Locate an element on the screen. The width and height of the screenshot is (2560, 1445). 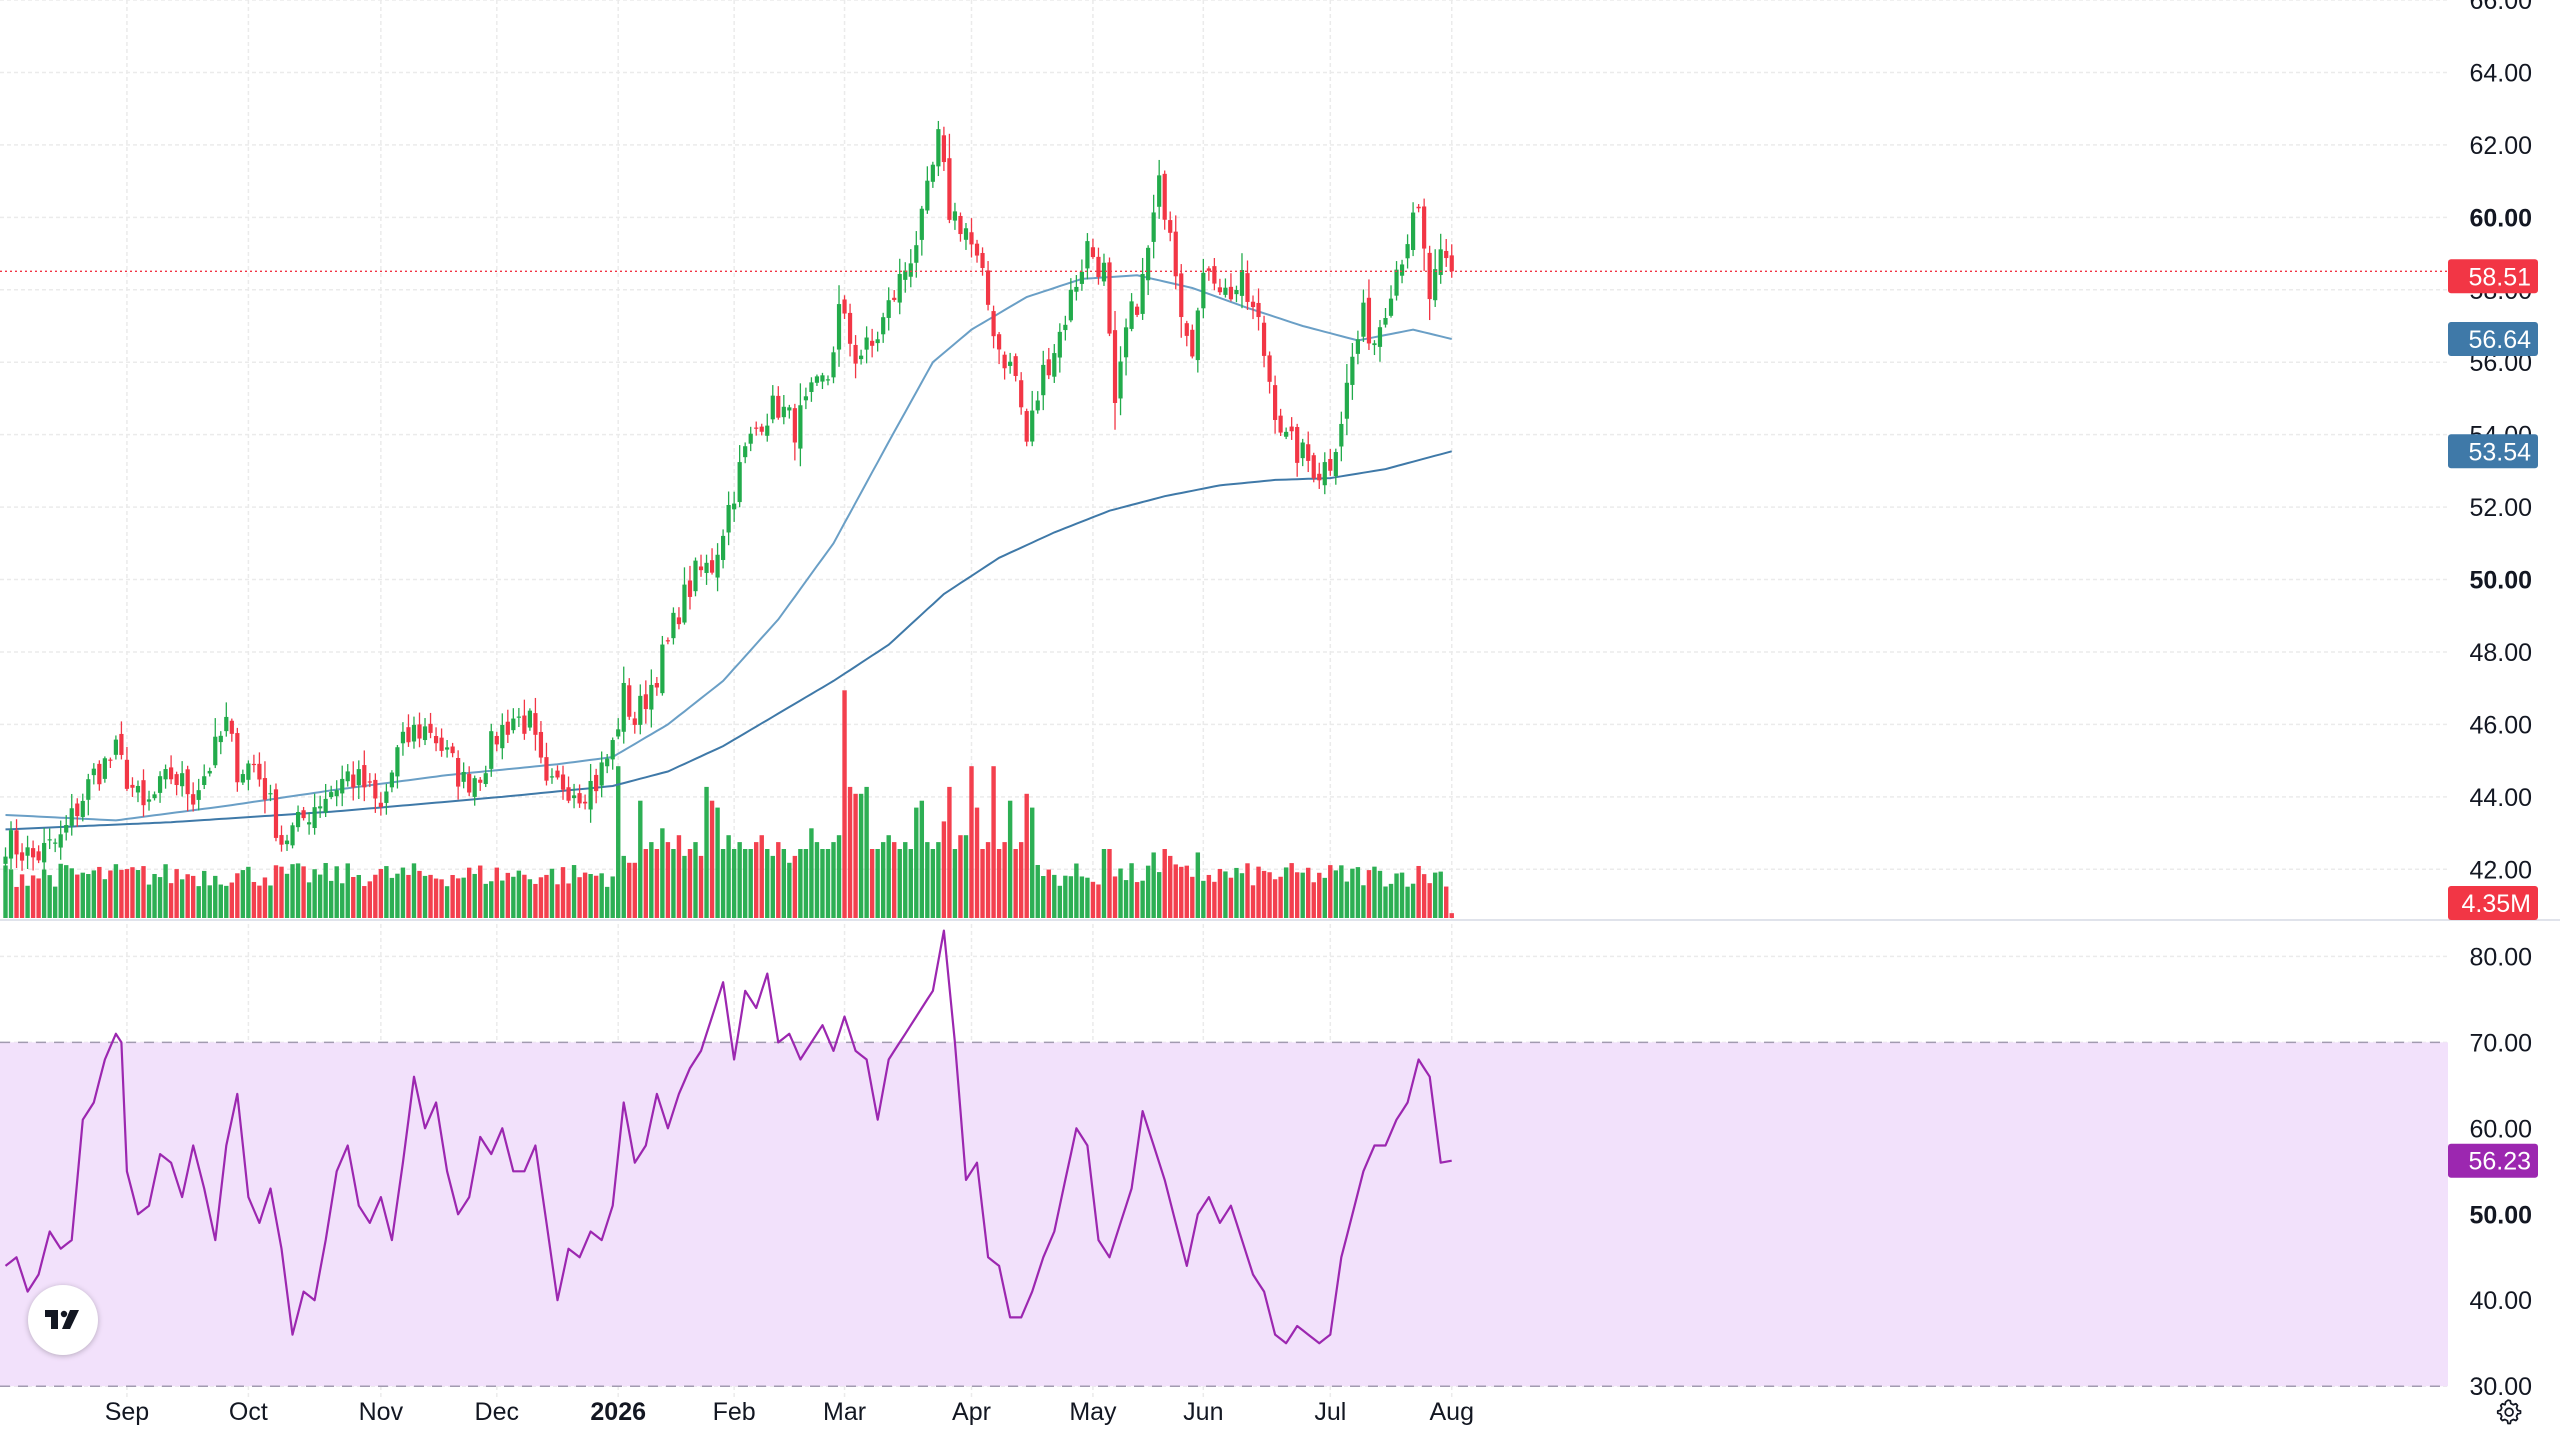
rsi-tick-label: 60.00 is located at coordinates (2500, 1129).